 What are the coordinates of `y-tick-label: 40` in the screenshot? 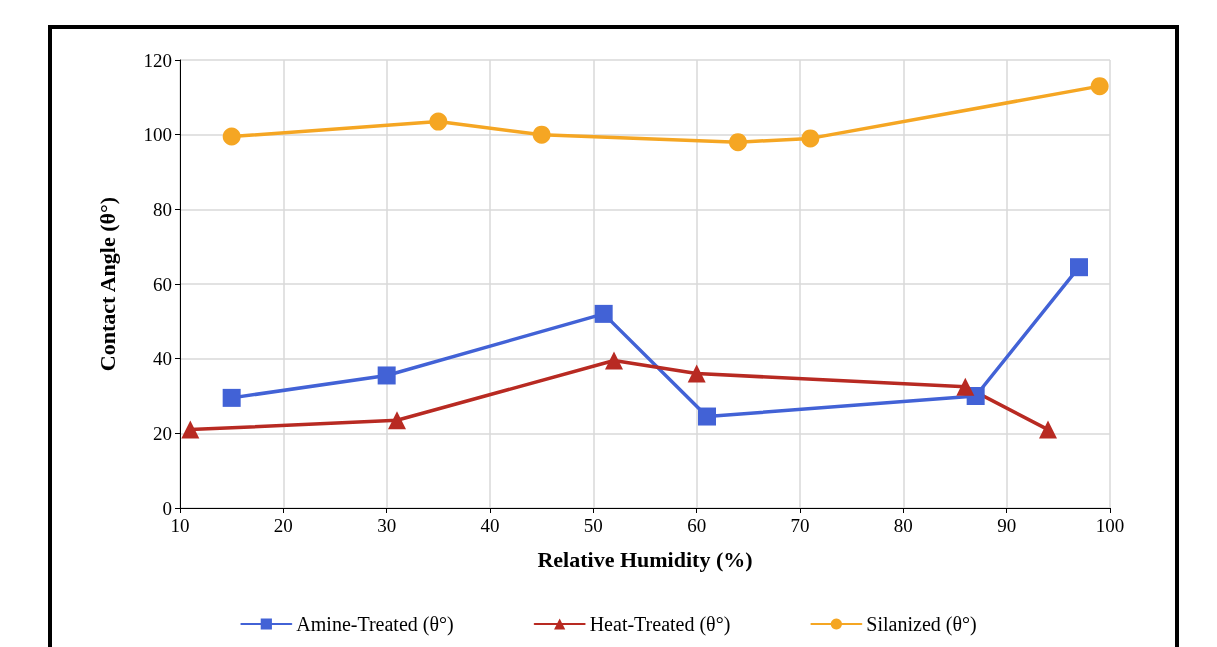 It's located at (162, 359).